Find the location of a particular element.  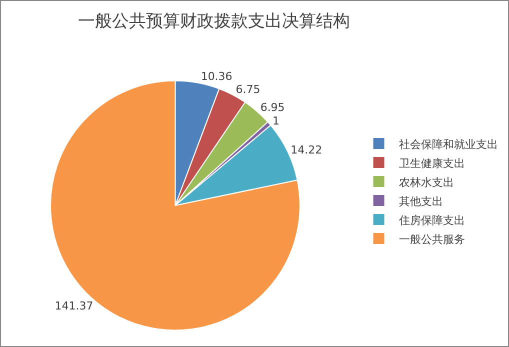

data-label: 10.36 is located at coordinates (216, 77).